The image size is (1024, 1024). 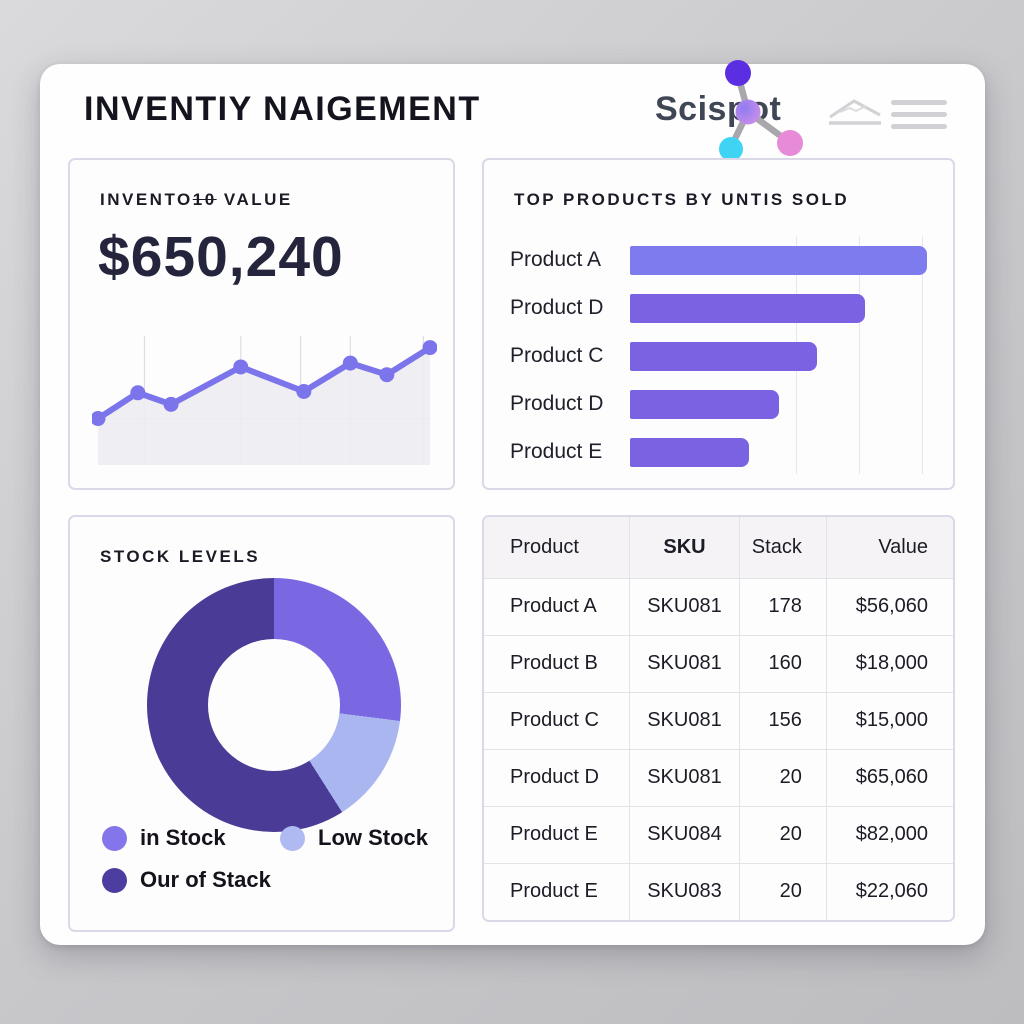 I want to click on legend-item: in Stock, so click(x=191, y=838).